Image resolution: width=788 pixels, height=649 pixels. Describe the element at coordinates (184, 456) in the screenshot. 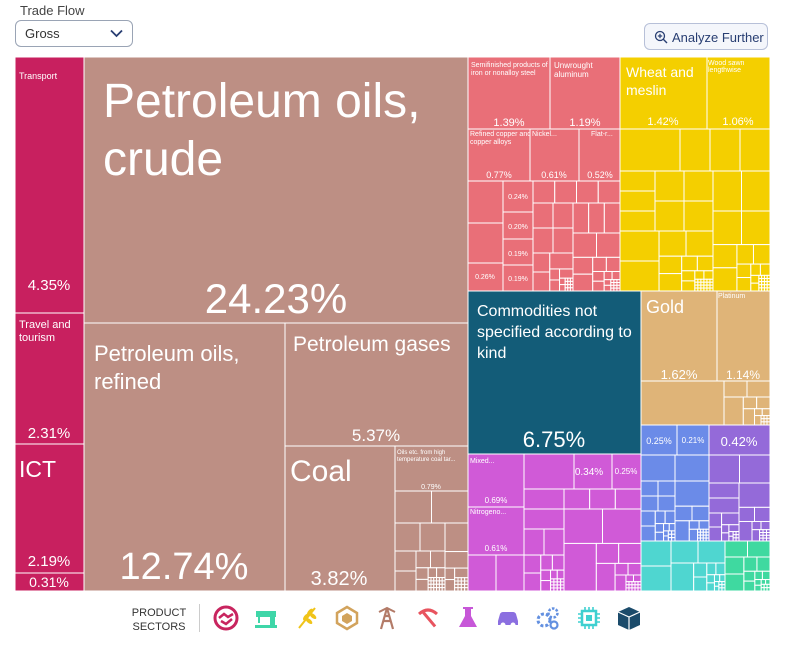

I see `tile-petroleum-refined` at that location.